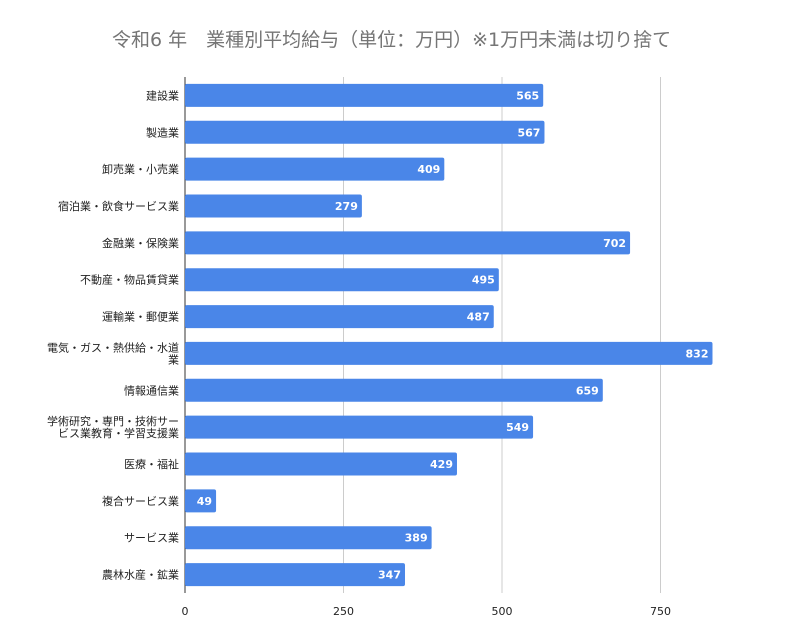 Image resolution: width=800 pixels, height=626 pixels. Describe the element at coordinates (427, 611) in the screenshot. I see `x-axis-ticks: 0 250 500 750` at that location.